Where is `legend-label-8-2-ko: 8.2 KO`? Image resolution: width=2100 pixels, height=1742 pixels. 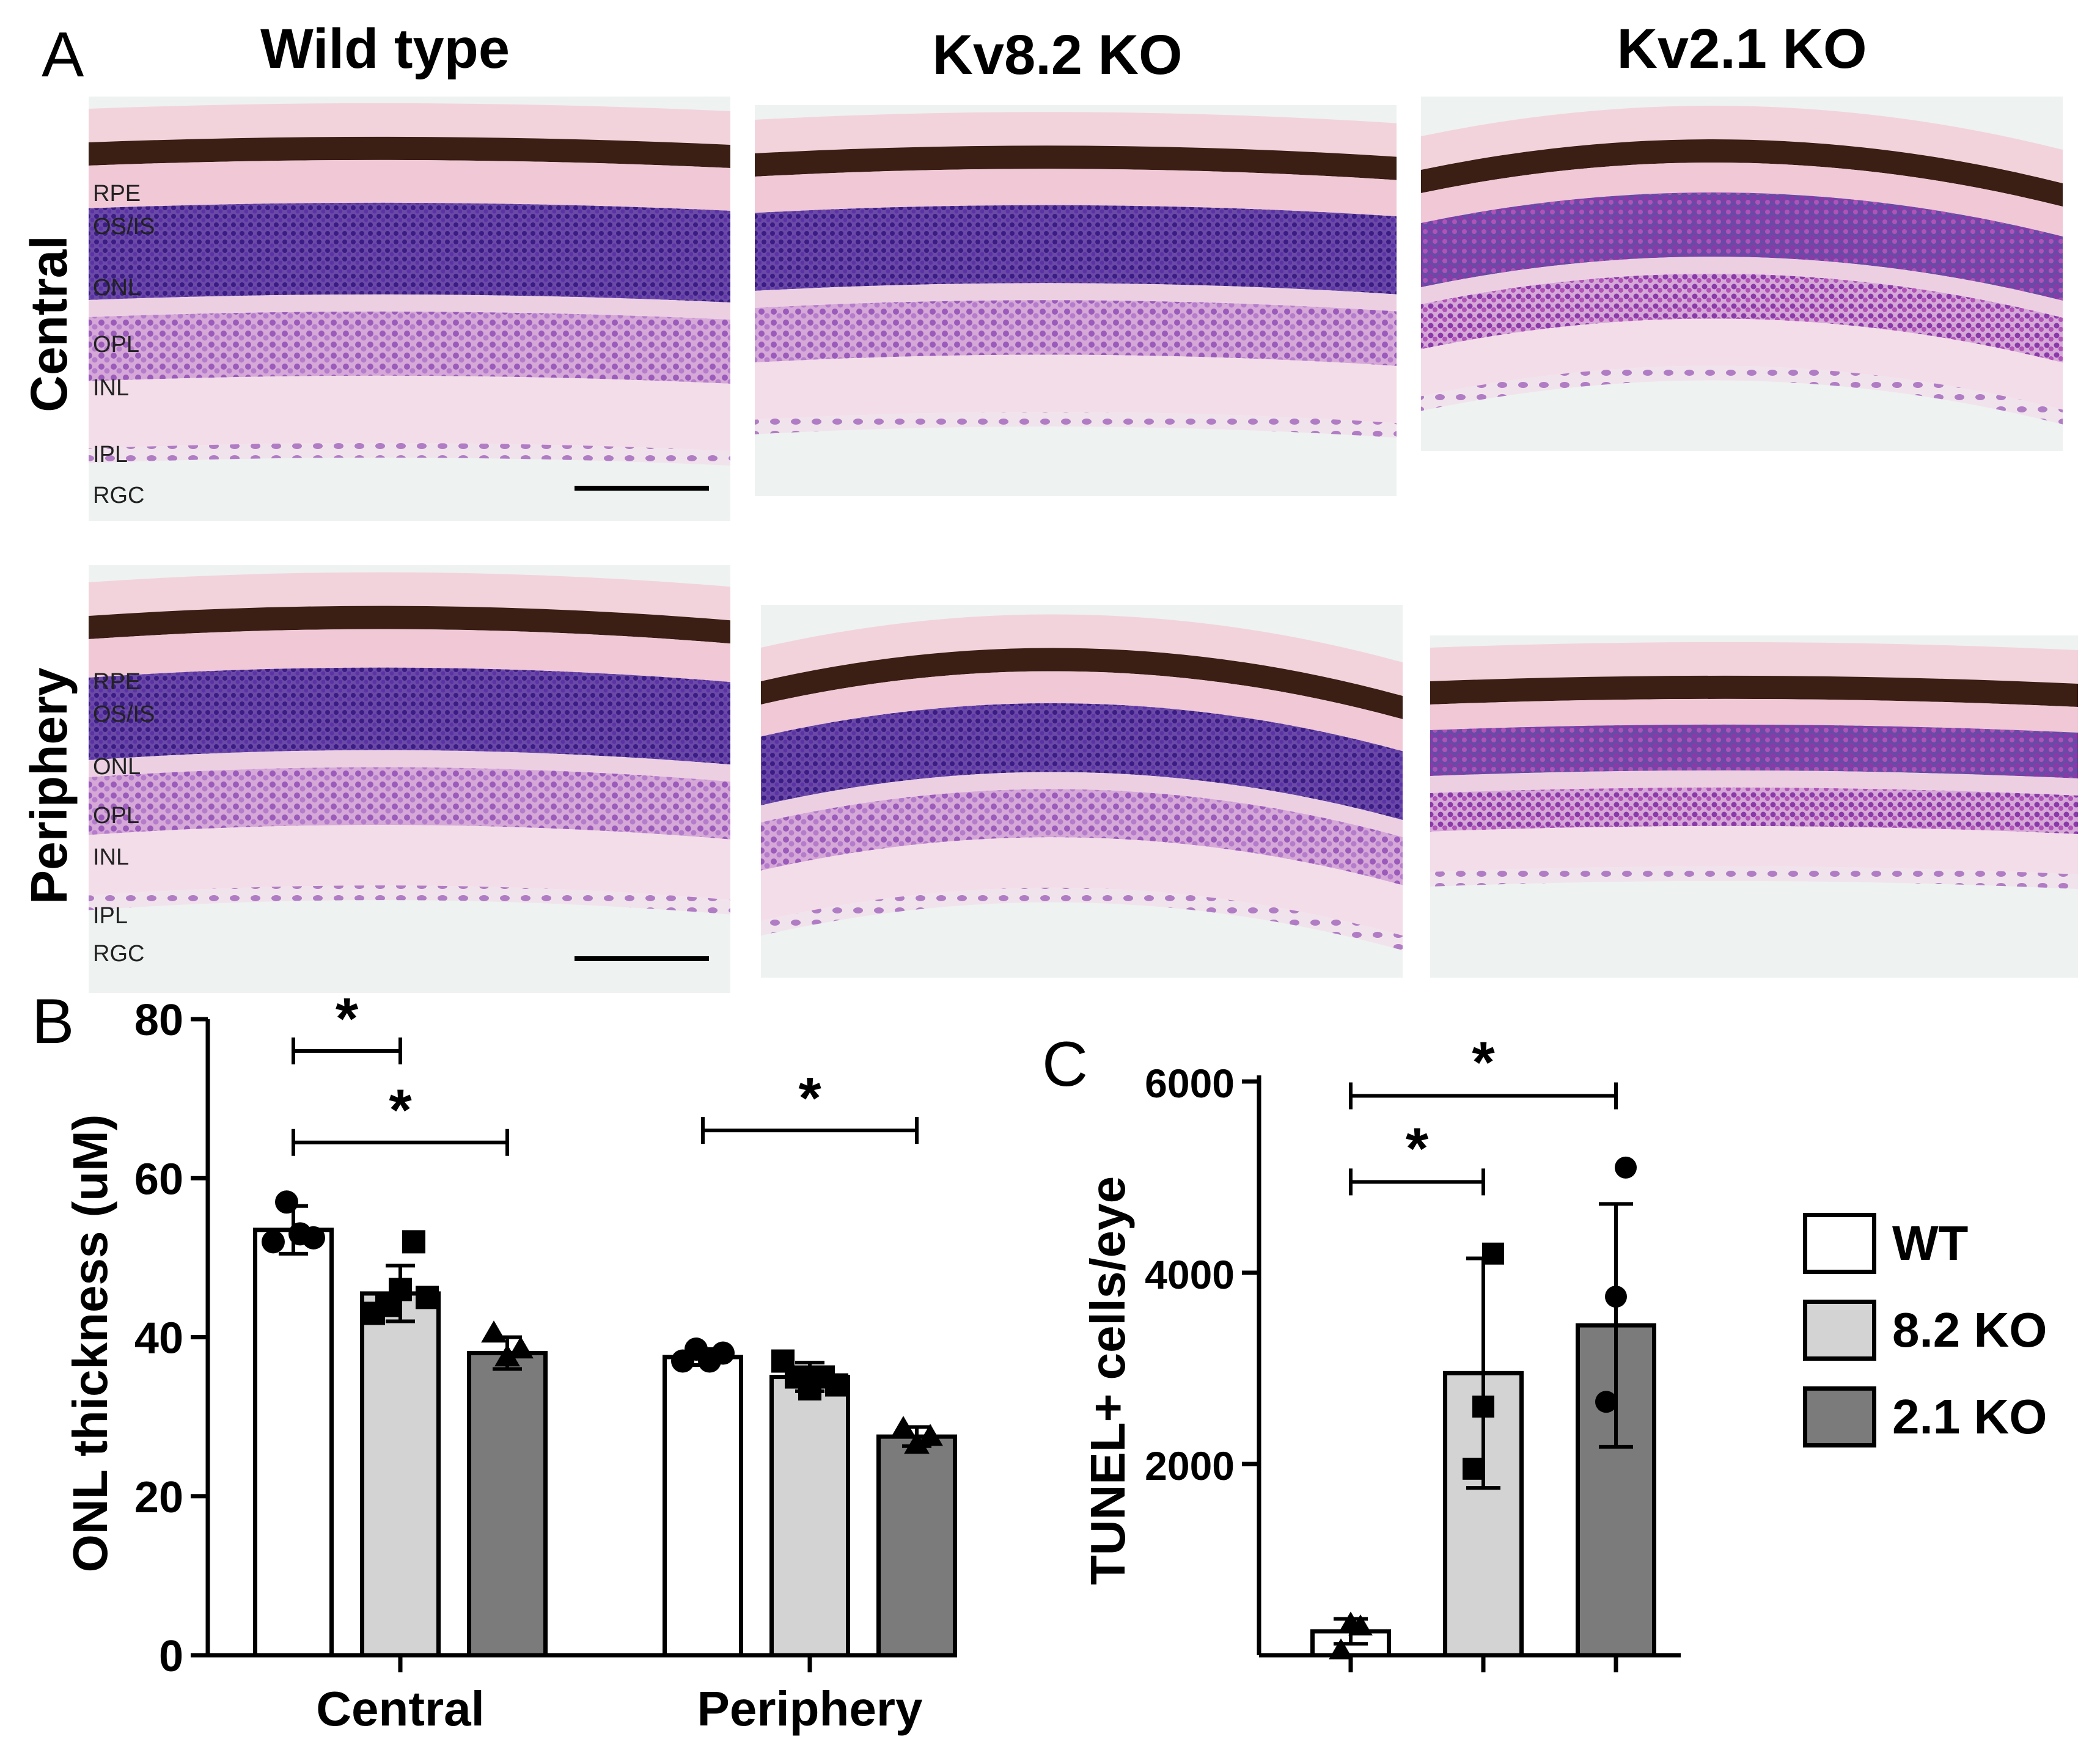 legend-label-8-2-ko: 8.2 KO is located at coordinates (1970, 1330).